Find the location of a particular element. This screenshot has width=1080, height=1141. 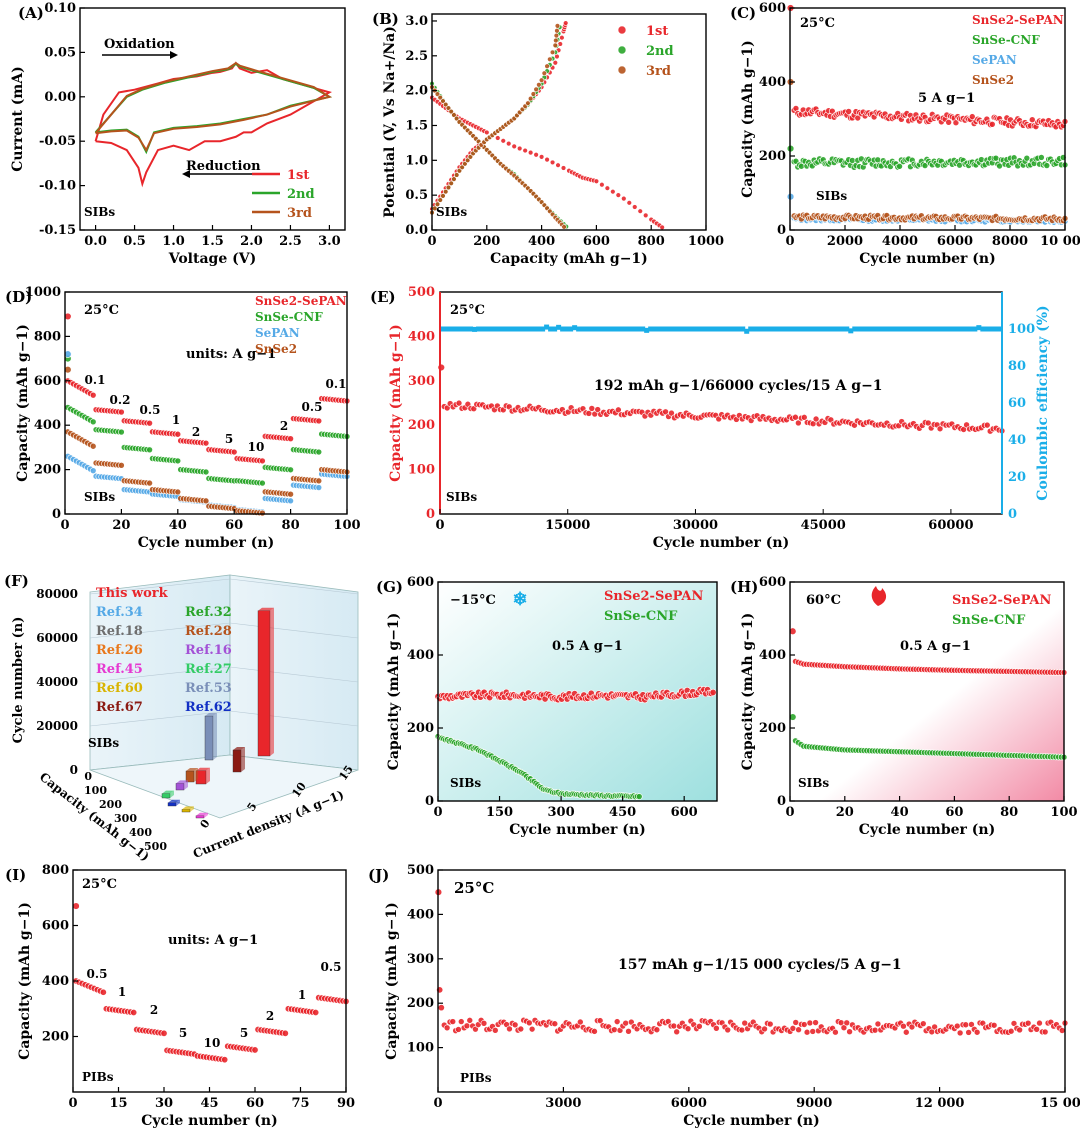

summary-label: 192 mAh g−1/66000 cycles/15 A g−1 is located at coordinates (738, 386).